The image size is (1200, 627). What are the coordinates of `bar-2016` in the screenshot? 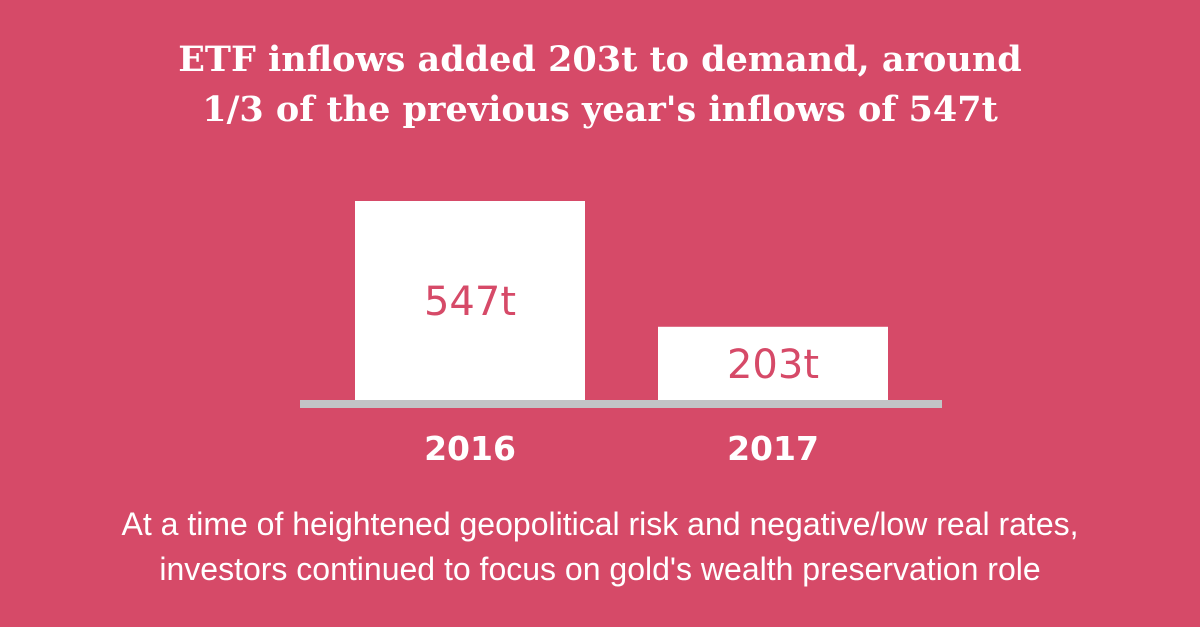 It's located at (470, 301).